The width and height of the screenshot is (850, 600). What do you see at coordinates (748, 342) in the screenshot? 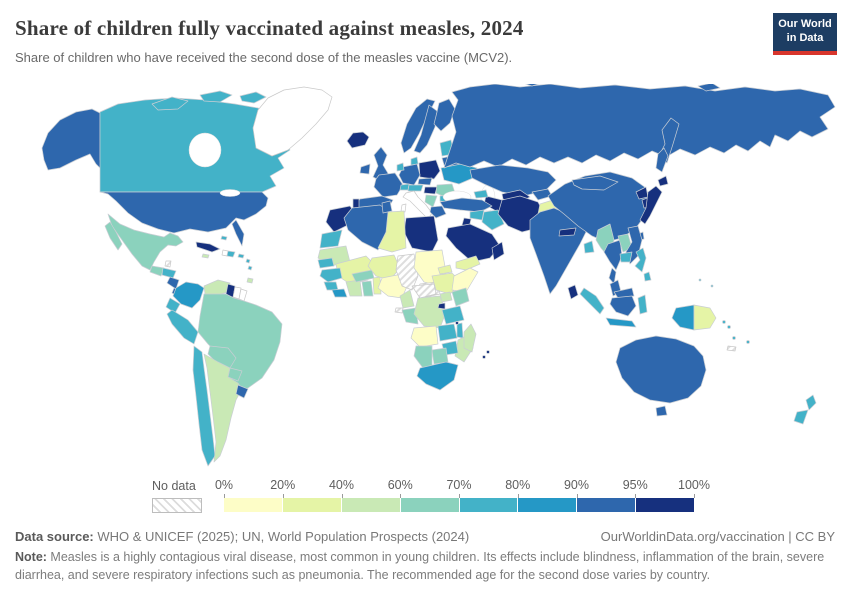
I see `country-fiji` at bounding box center [748, 342].